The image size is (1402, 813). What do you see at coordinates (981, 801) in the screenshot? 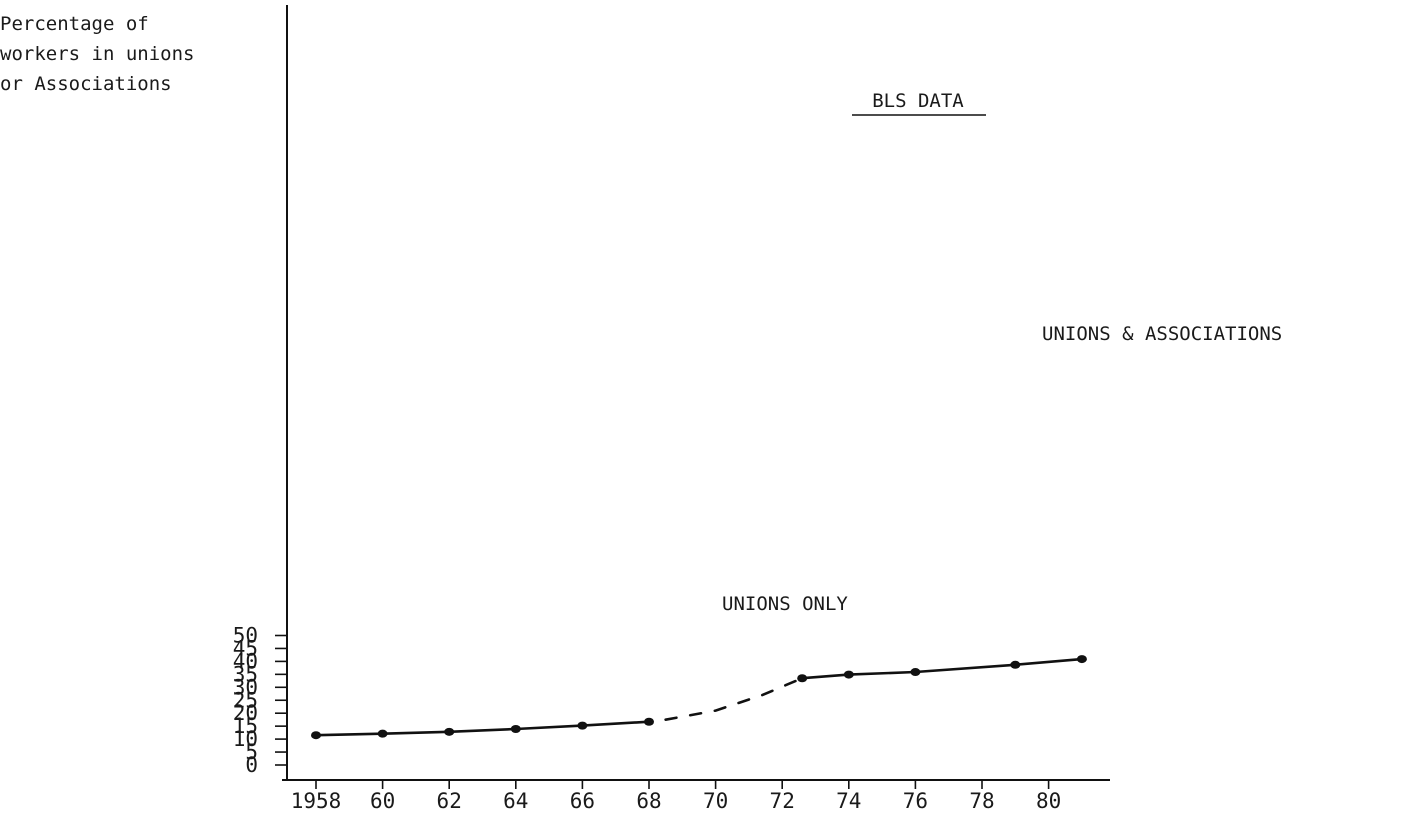
I see `x-tick-label: 78` at bounding box center [981, 801].